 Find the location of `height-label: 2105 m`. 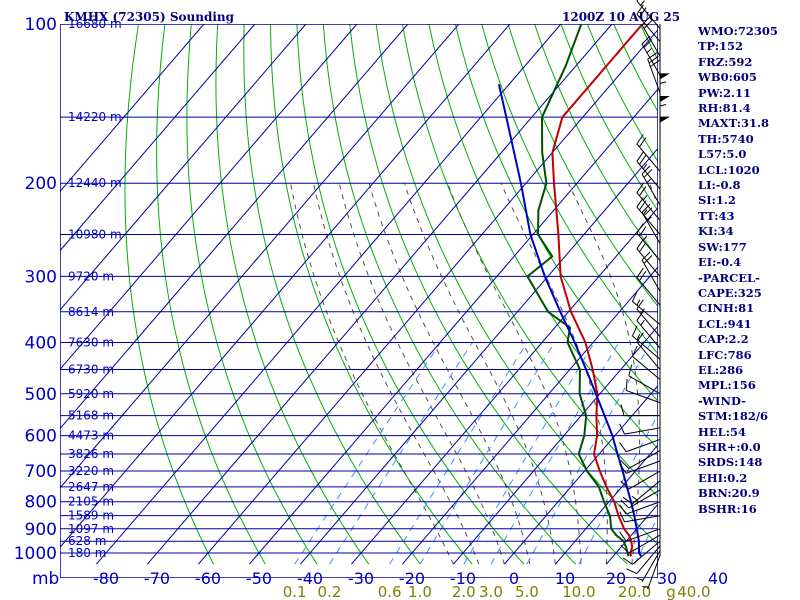

height-label: 2105 m is located at coordinates (91, 502).